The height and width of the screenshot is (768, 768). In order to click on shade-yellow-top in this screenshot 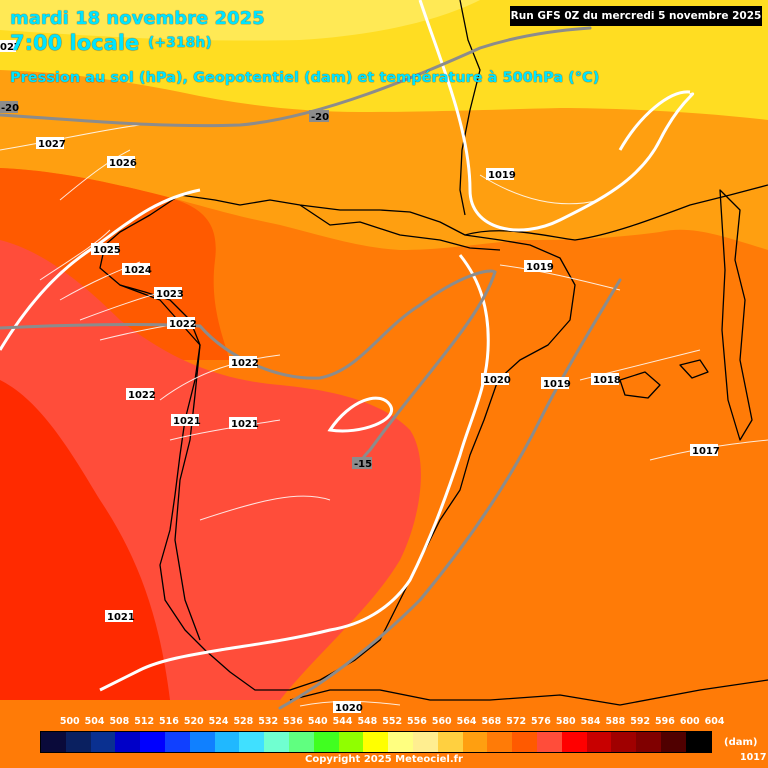, I will do `click(240, 20)`.